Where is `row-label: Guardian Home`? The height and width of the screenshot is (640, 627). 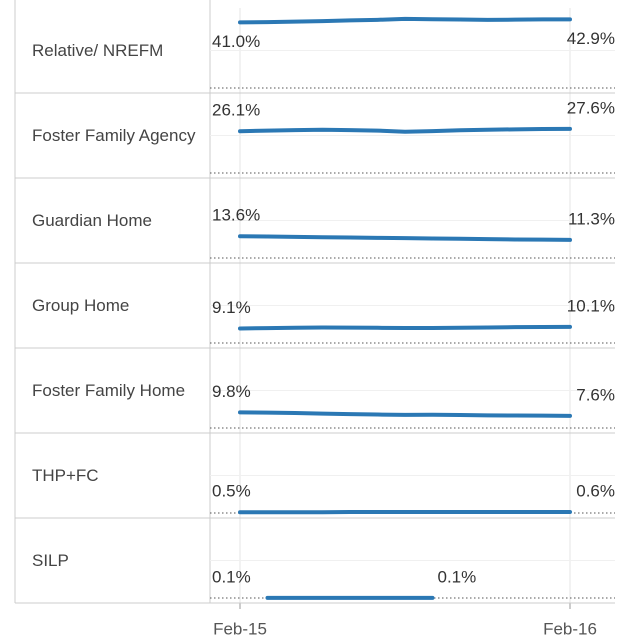
row-label: Guardian Home is located at coordinates (92, 220).